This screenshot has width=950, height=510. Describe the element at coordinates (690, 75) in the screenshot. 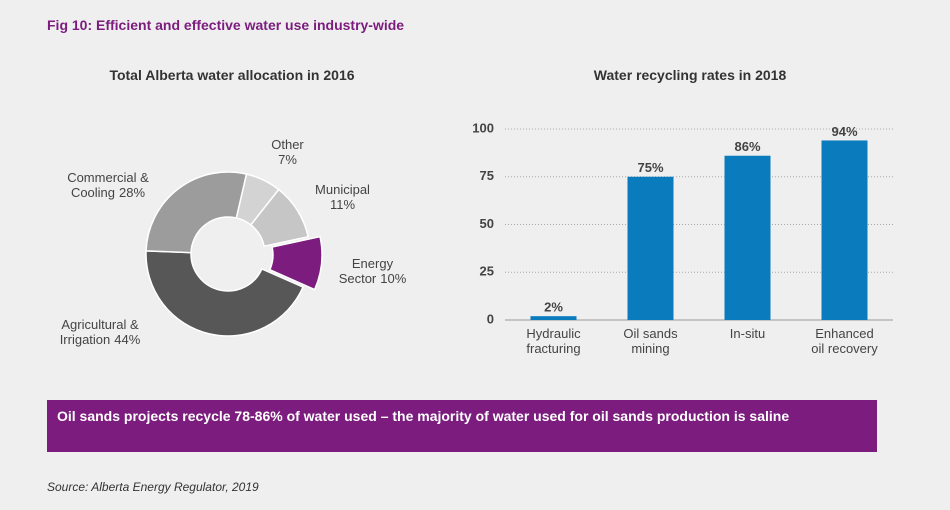

I see `bar-title: Water recycling rates in 2018` at that location.